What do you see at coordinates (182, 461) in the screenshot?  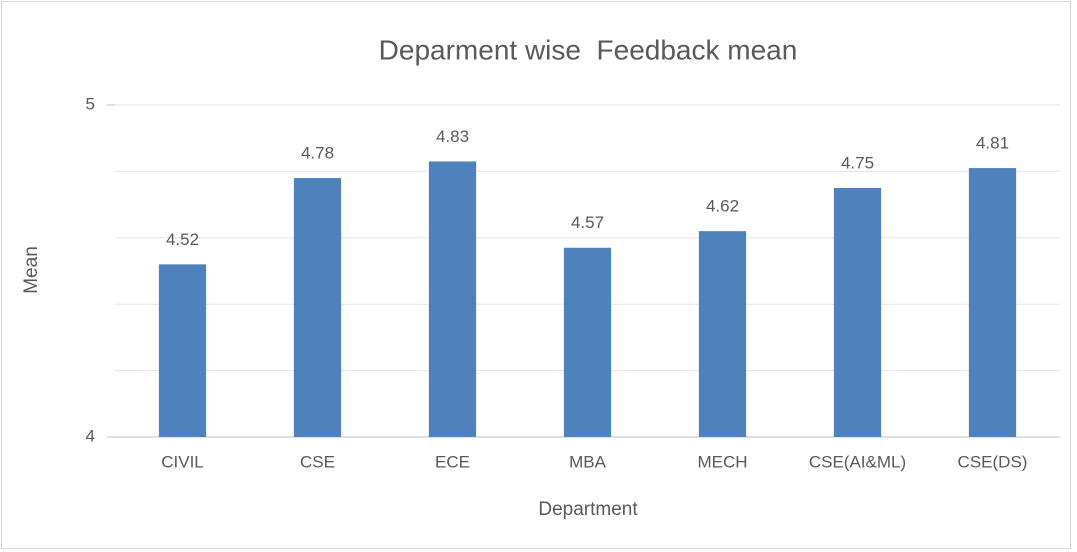 I see `x-tick-label: CIVIL` at bounding box center [182, 461].